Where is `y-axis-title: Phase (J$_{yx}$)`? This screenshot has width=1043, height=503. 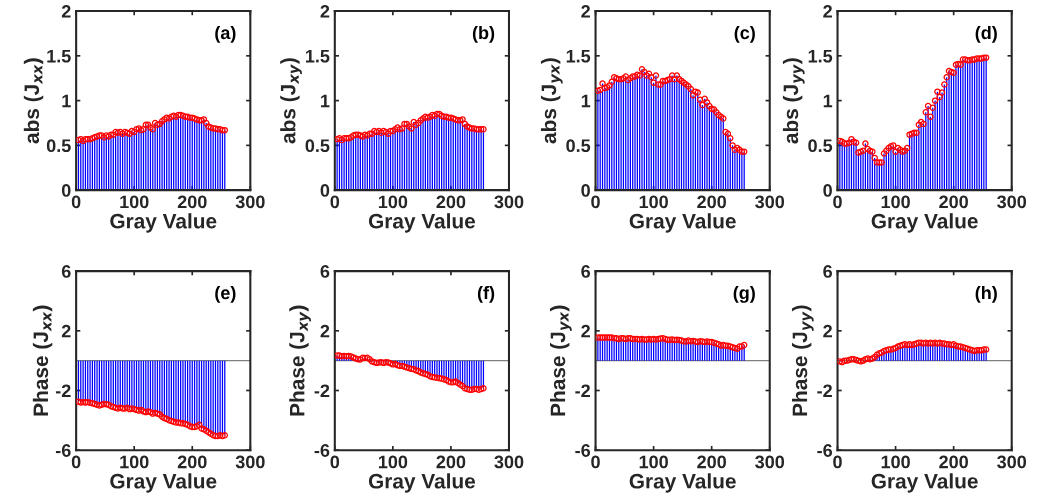
y-axis-title: Phase (J$_{yx}$) is located at coordinates (560, 360).